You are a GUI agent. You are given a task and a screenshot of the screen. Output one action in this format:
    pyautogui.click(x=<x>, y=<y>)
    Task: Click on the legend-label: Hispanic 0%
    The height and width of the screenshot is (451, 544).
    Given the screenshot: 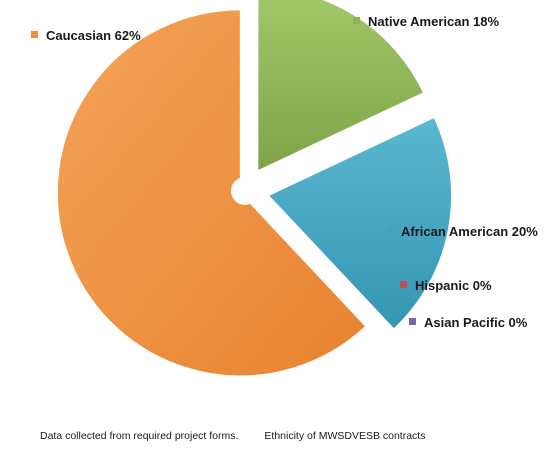 What is the action you would take?
    pyautogui.click(x=453, y=285)
    